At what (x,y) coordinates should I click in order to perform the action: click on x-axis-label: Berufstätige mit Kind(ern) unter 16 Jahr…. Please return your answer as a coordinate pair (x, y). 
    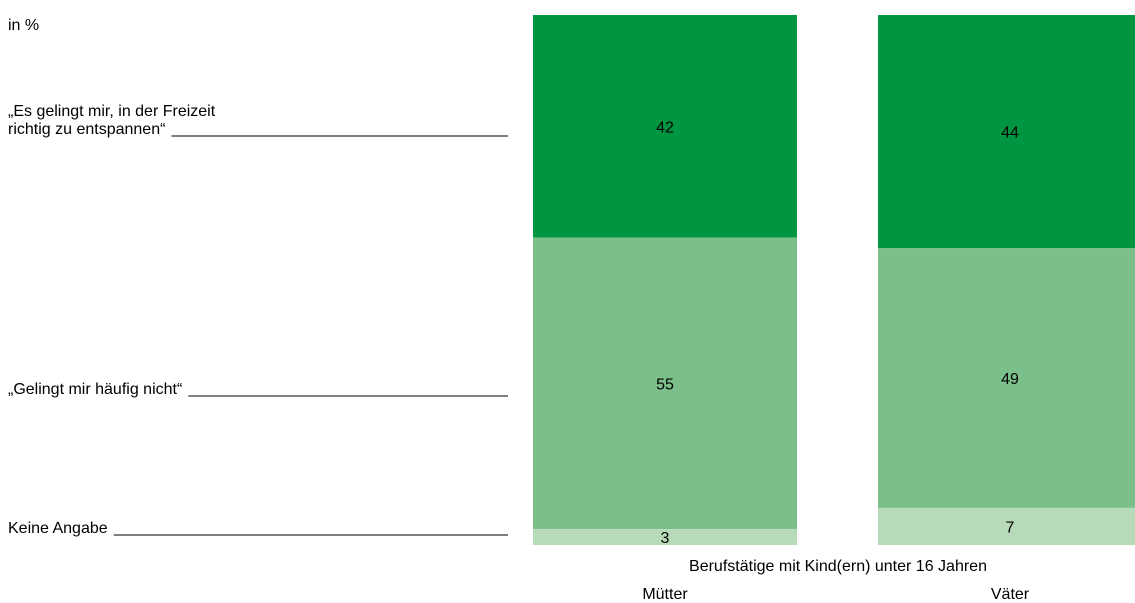
    Looking at the image, I should click on (838, 566).